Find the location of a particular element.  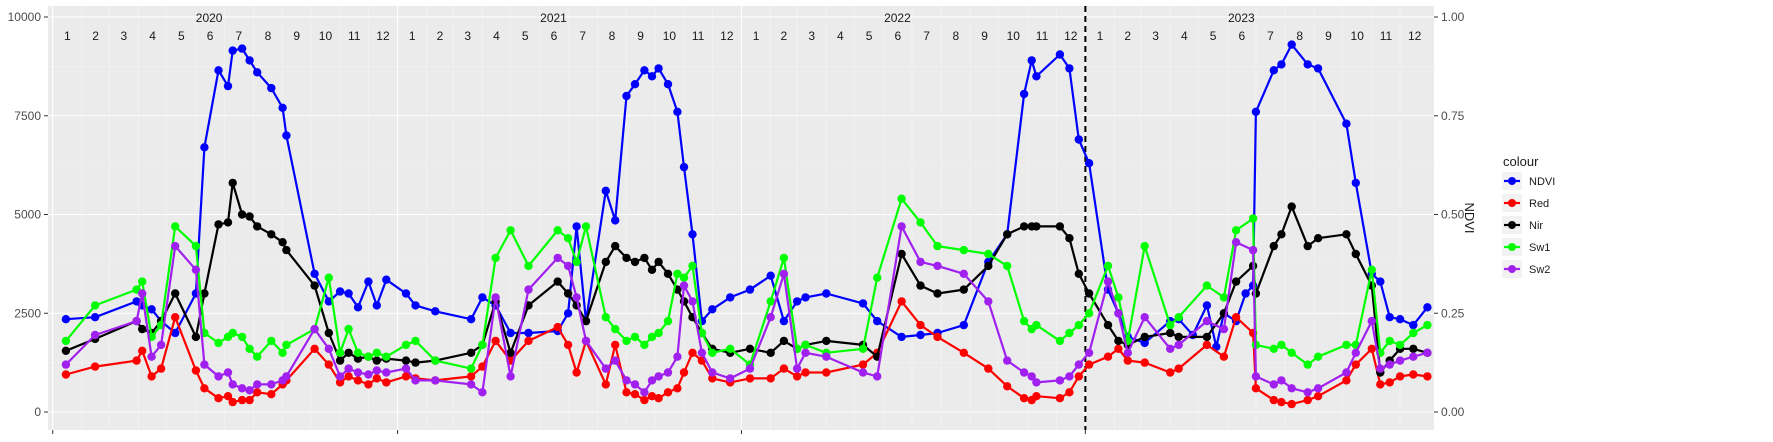

legend-item-sw1: Sw1 is located at coordinates (1526, 247).